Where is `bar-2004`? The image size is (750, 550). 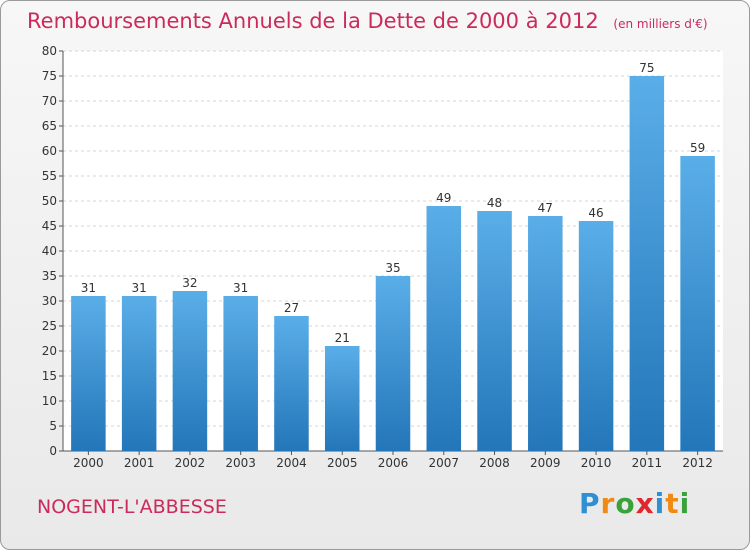
bar-2004 is located at coordinates (291, 383).